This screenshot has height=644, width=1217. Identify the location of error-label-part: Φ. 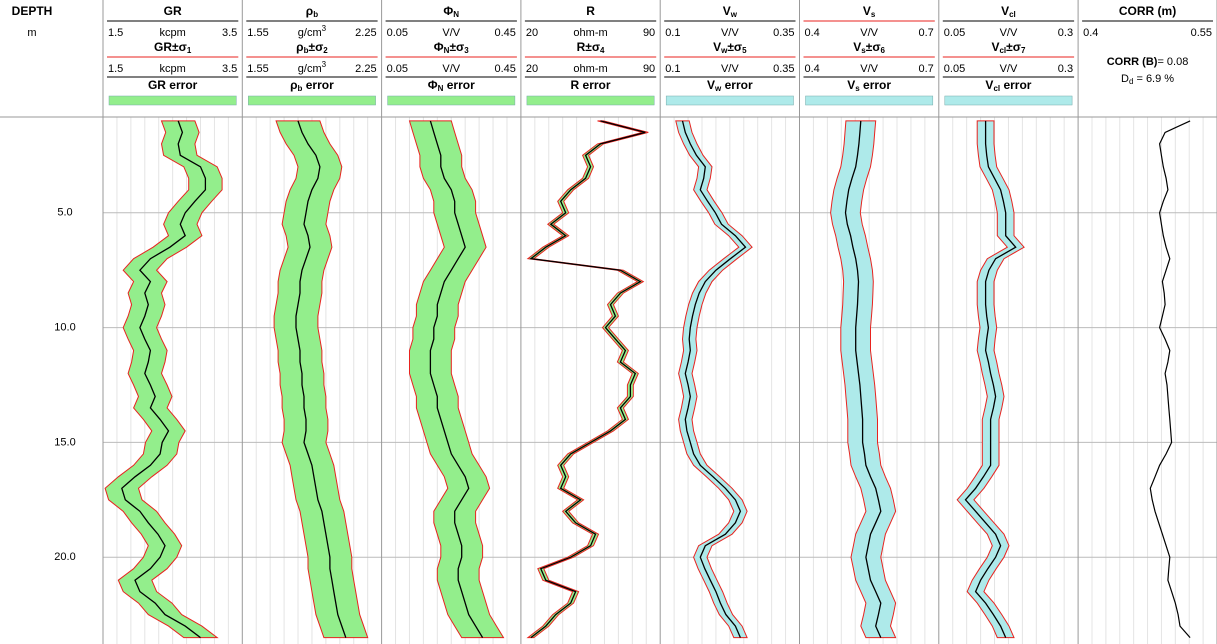
(433, 85).